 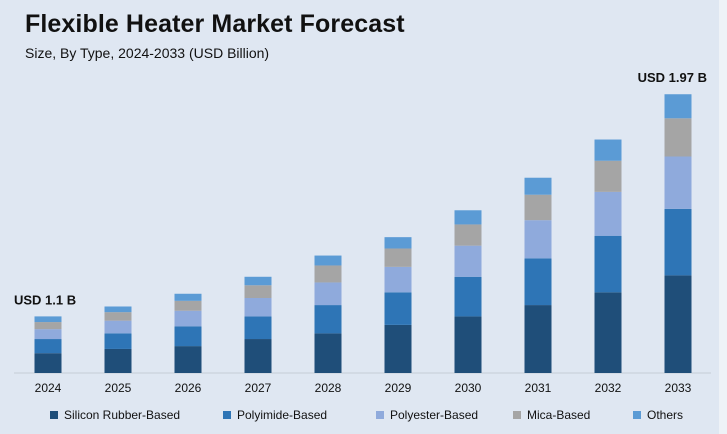 What do you see at coordinates (45, 299) in the screenshot?
I see `total-annotation: USD 1.1 B` at bounding box center [45, 299].